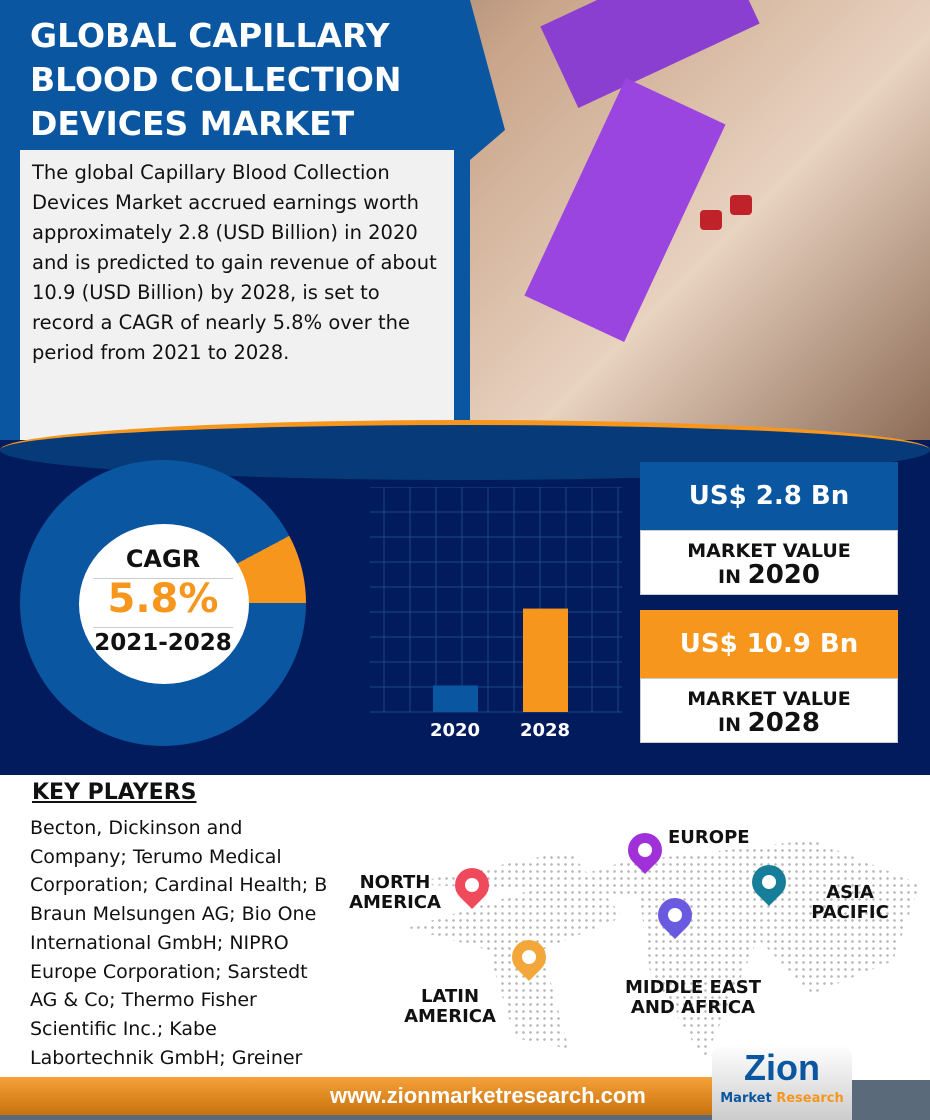  What do you see at coordinates (545, 660) in the screenshot?
I see `bar-2028` at bounding box center [545, 660].